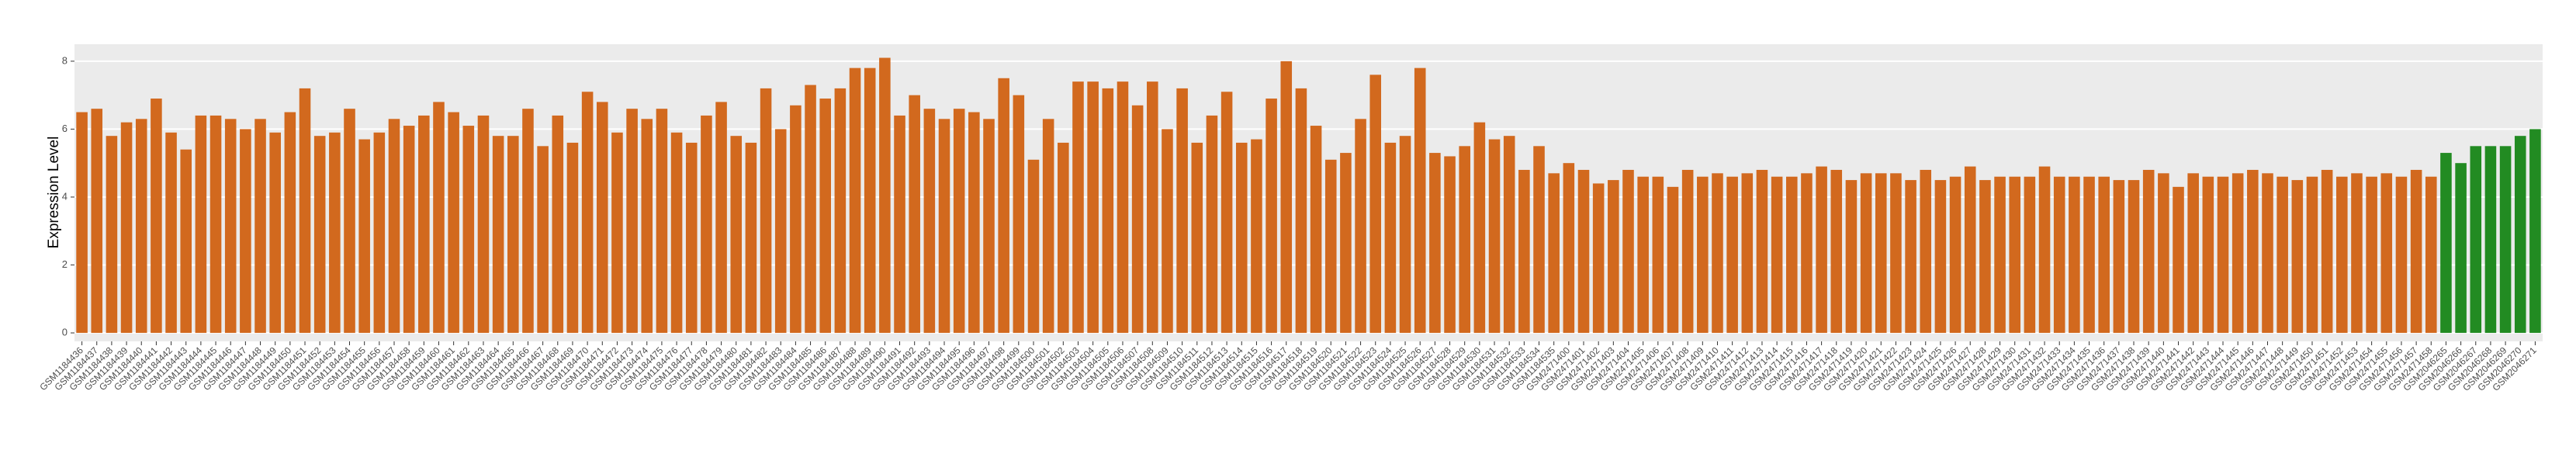 This screenshot has height=450, width=2576. I want to click on y-tick-label: 4, so click(65, 196).